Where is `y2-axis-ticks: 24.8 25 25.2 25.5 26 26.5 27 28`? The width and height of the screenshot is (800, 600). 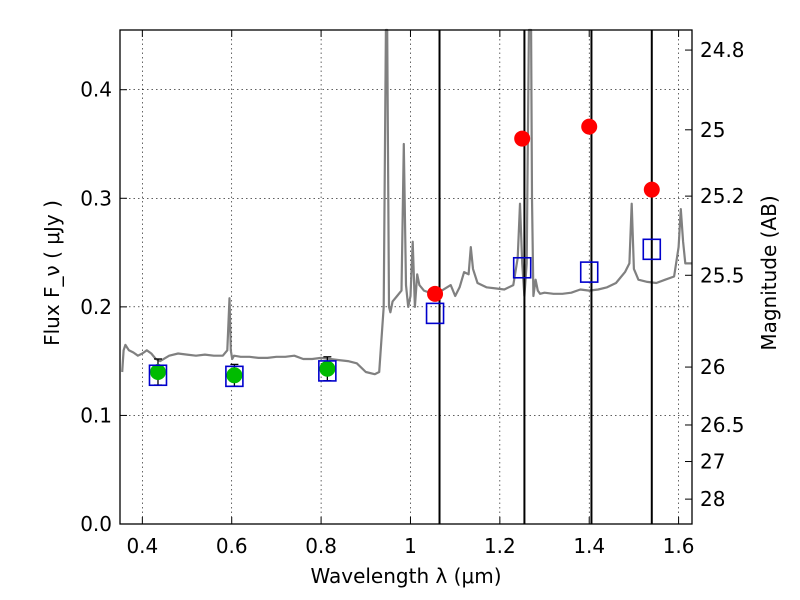
y2-axis-ticks: 24.8 25 25.2 25.5 26 26.5 27 28 is located at coordinates (715, 274).